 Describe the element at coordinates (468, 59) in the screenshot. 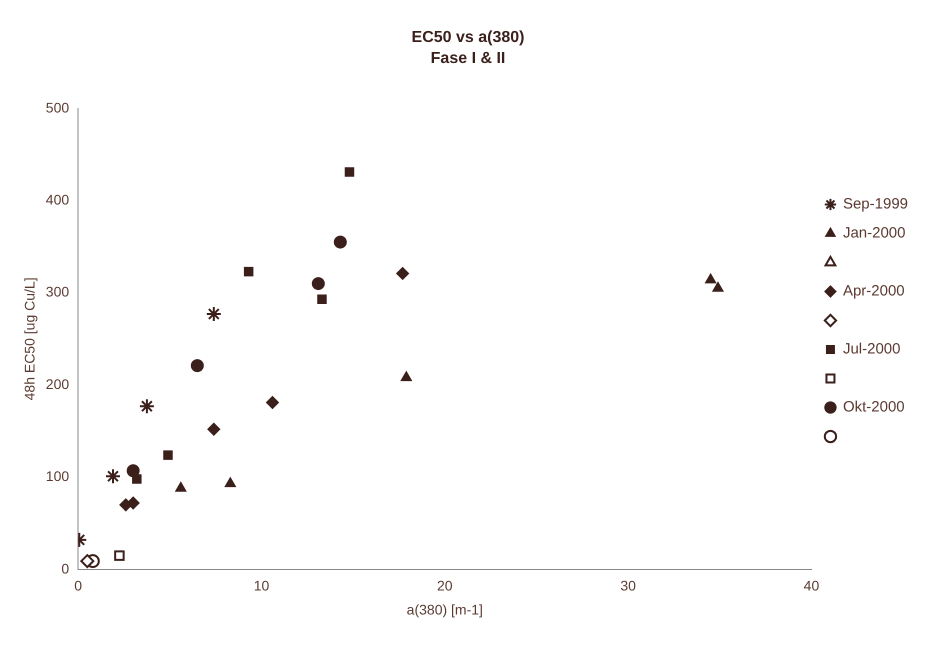

I see `chart-subtitle: Fase I & II` at that location.